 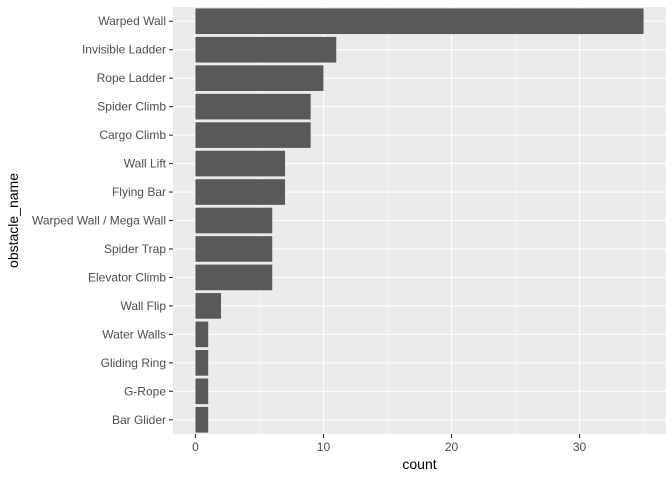 I want to click on y-tick-label: Bar Glider, so click(x=139, y=420).